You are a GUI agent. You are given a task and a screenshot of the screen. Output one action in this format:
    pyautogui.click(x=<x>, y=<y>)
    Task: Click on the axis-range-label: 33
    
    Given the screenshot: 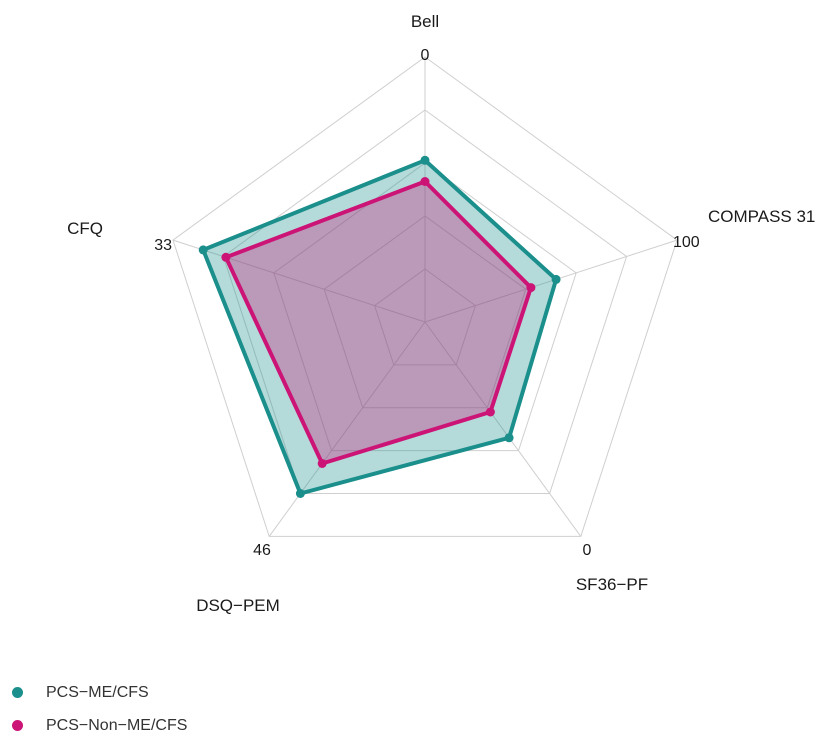 What is the action you would take?
    pyautogui.click(x=163, y=245)
    